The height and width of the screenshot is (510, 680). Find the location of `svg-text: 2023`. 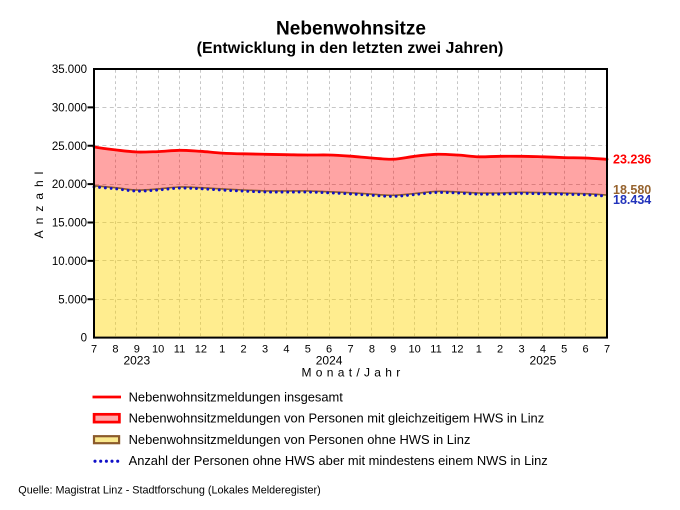

svg-text: 2023 is located at coordinates (136, 361).